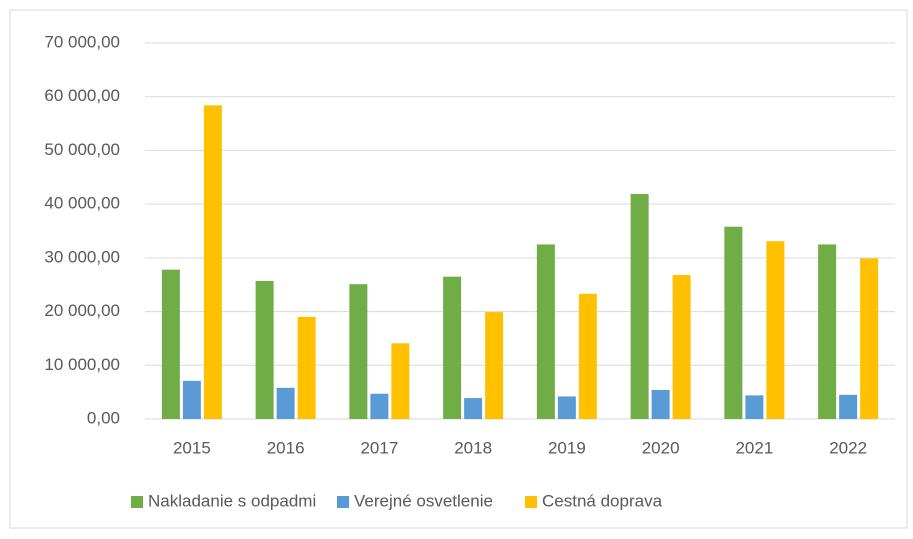 Image resolution: width=913 pixels, height=539 pixels. What do you see at coordinates (232, 500) in the screenshot?
I see `legend-label: Nakladanie s odpadmi` at bounding box center [232, 500].